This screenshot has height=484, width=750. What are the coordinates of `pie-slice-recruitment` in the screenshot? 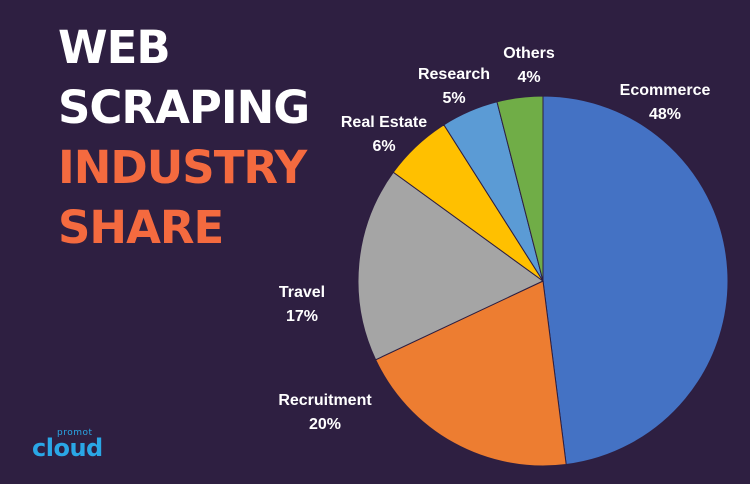 It's located at (470, 373).